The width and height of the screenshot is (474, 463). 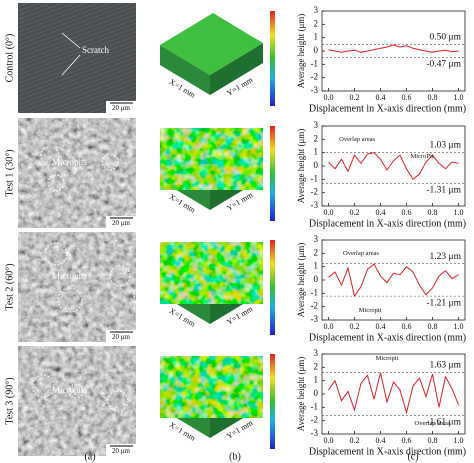 I want to click on bound-label: 0.50 μm, so click(x=446, y=38).